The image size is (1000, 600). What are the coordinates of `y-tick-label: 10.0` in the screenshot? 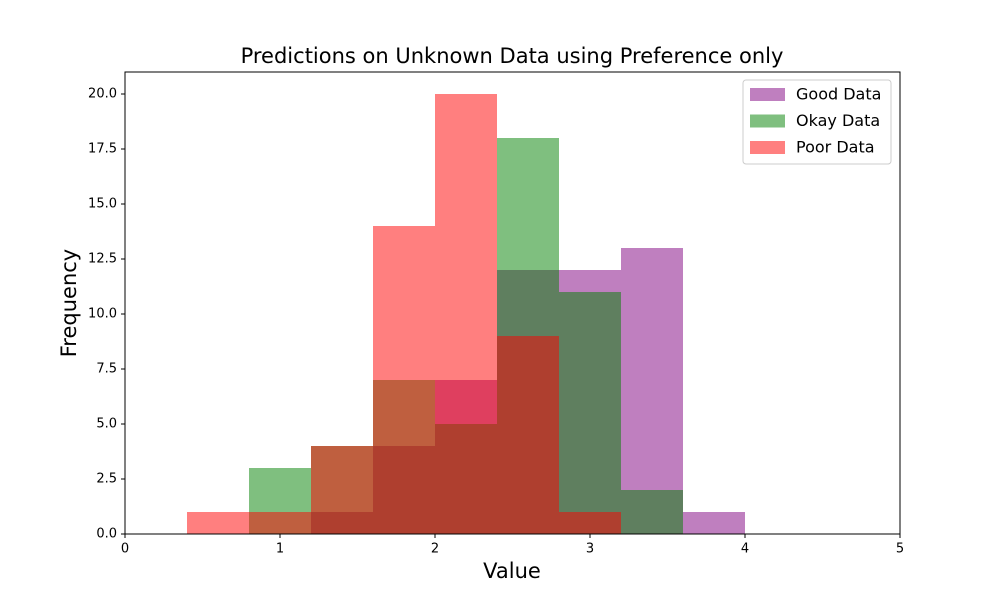 It's located at (102, 314).